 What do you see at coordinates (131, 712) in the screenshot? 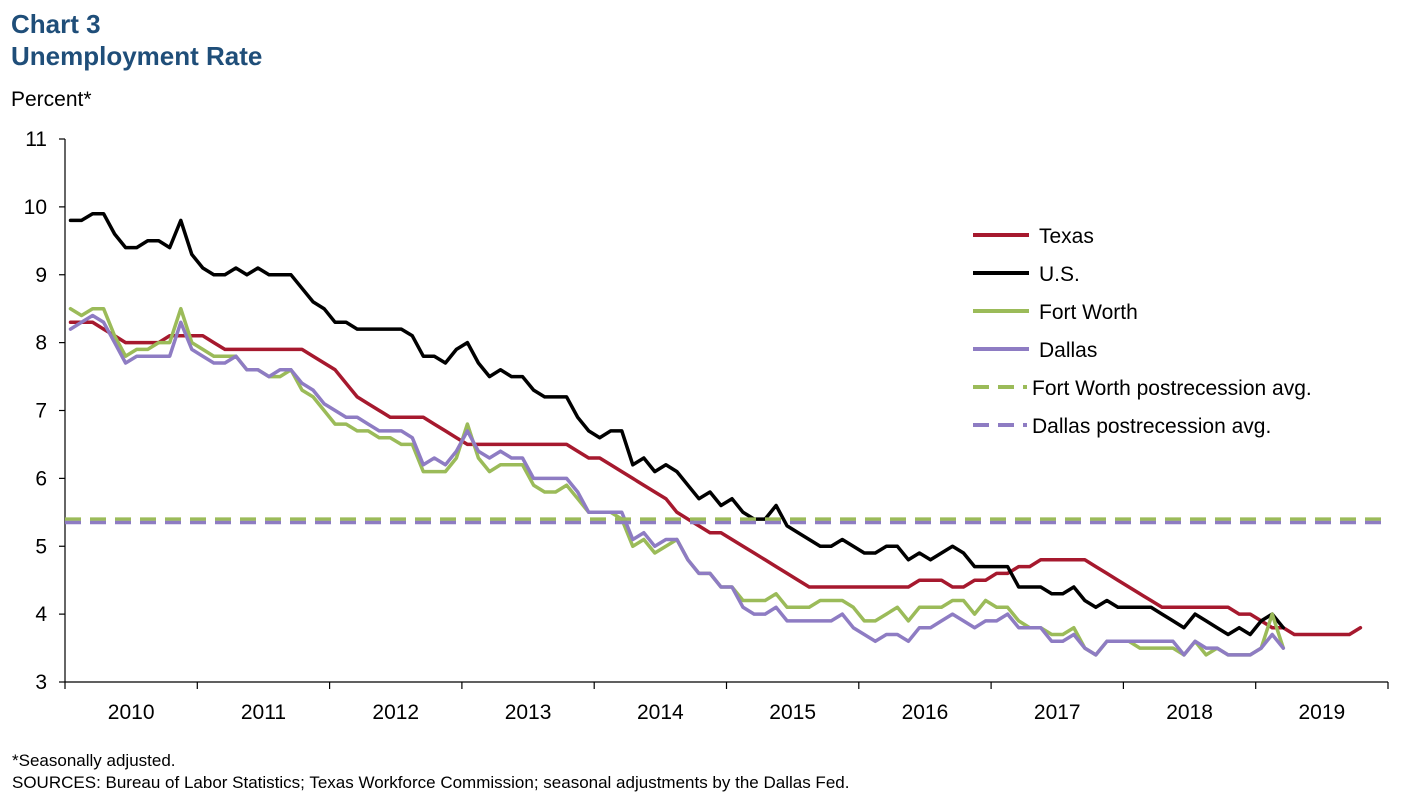
I see `x-tick-label: 2010` at bounding box center [131, 712].